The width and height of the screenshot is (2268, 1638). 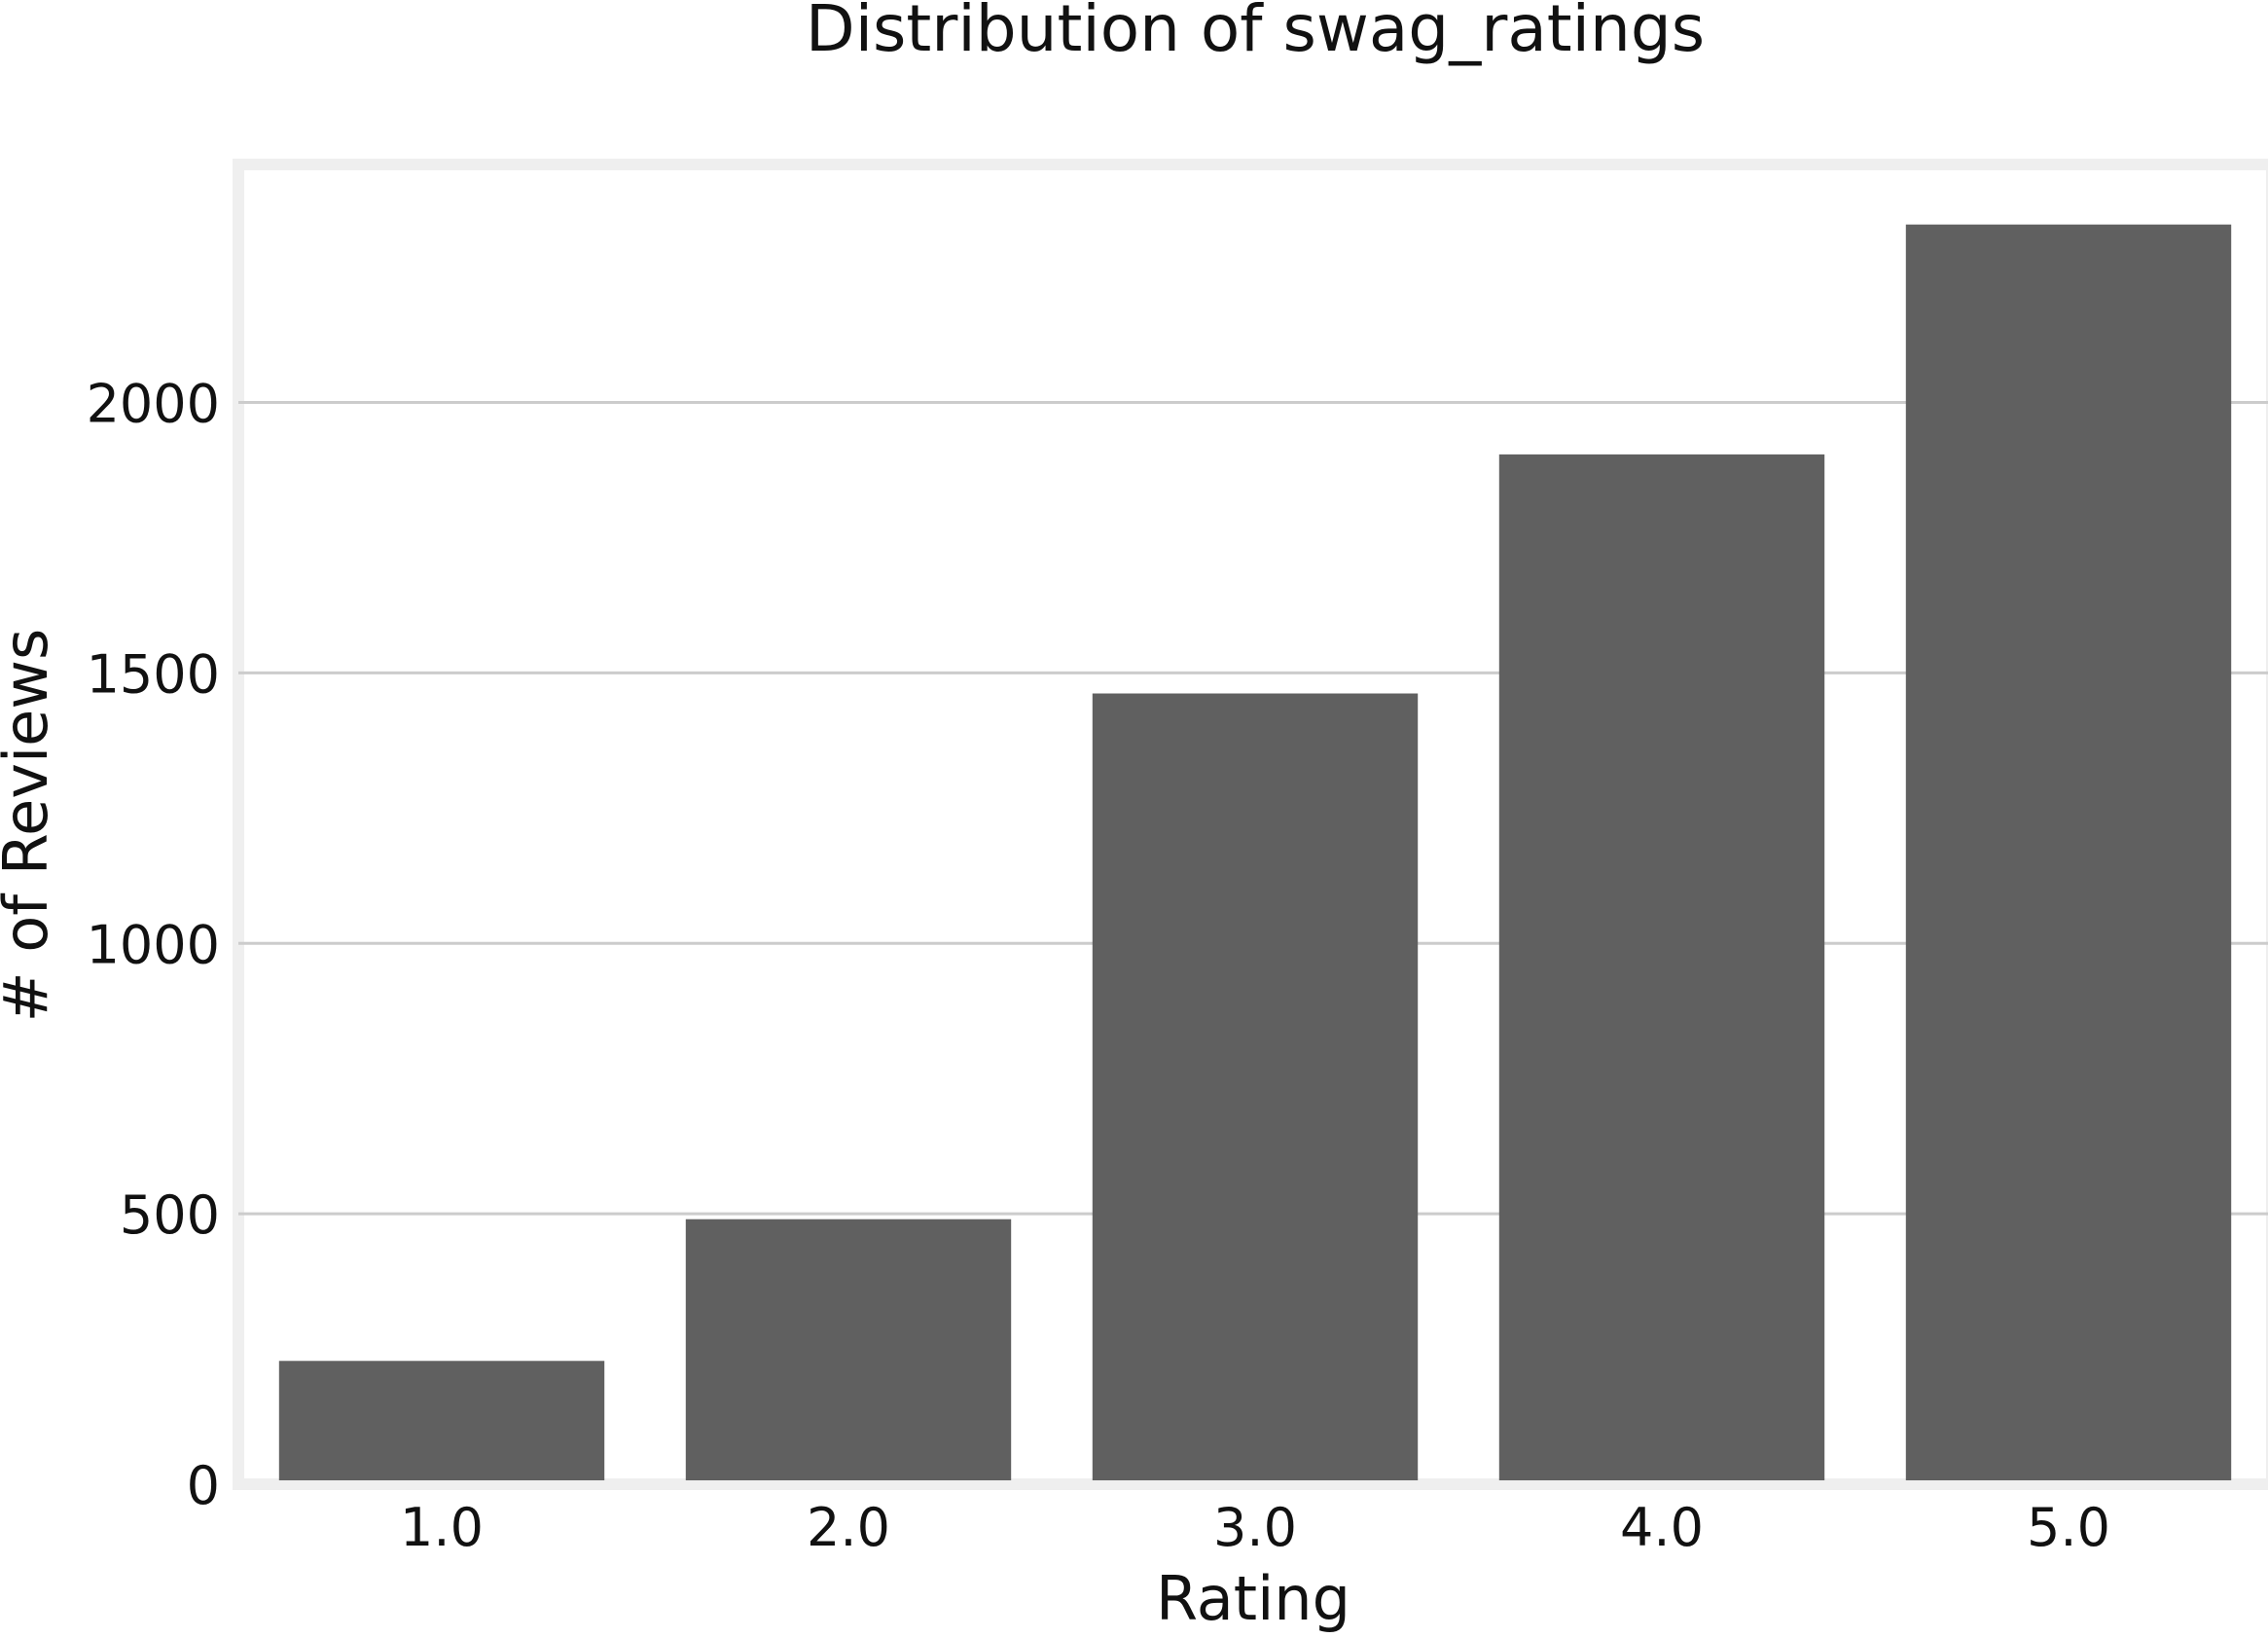 I want to click on y-tick-label: 0, so click(x=203, y=1485).